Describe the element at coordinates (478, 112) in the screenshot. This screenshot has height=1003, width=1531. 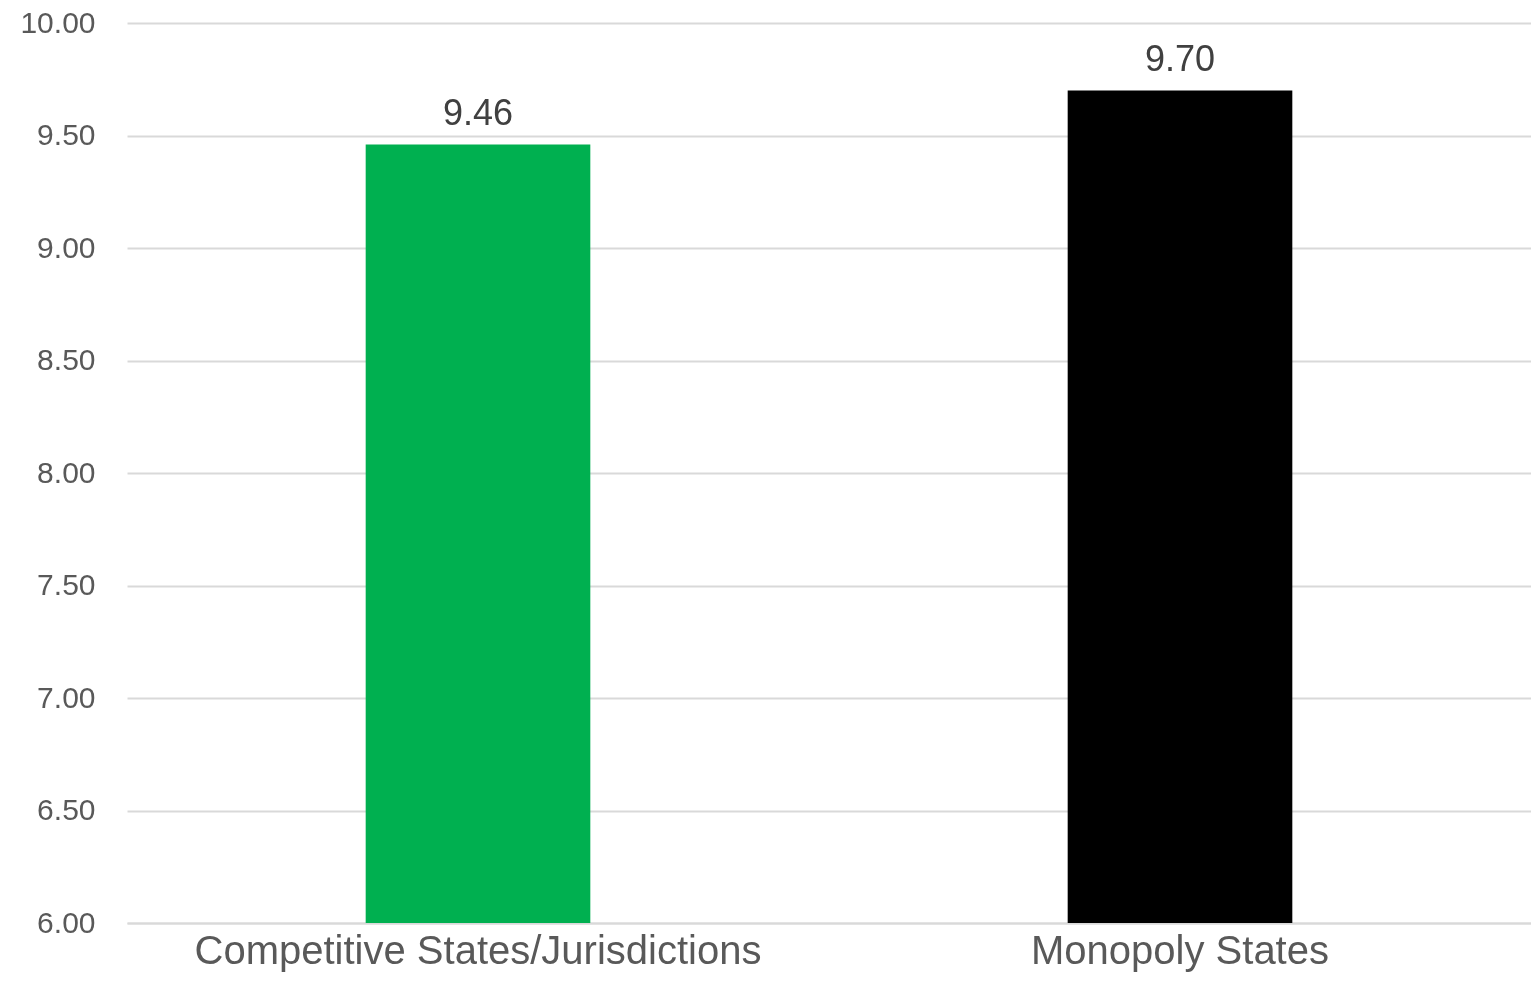
I see `data-label: 9.46` at that location.